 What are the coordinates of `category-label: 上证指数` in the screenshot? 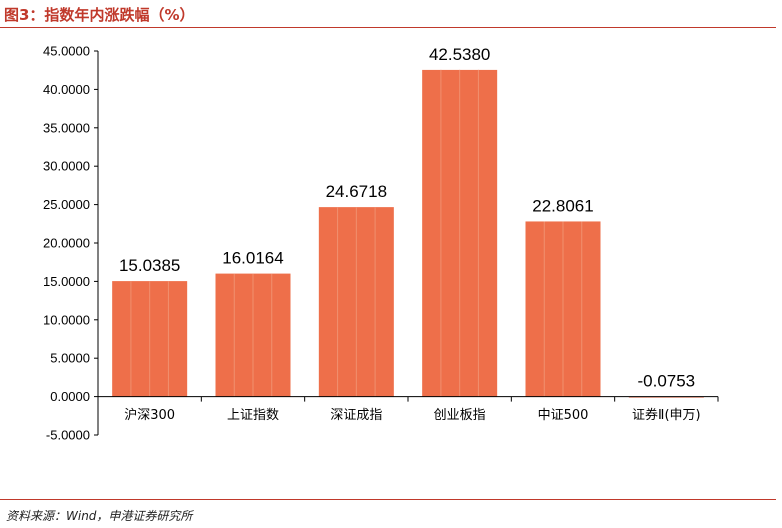 It's located at (253, 415).